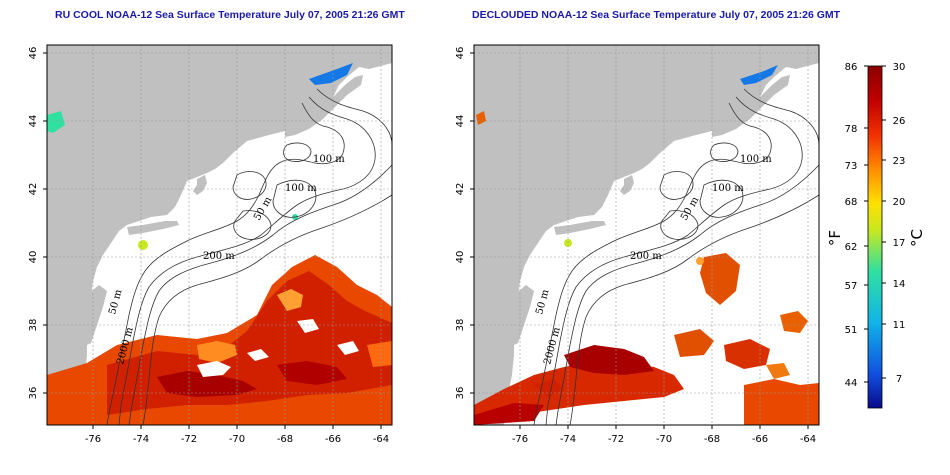 The height and width of the screenshot is (475, 950). What do you see at coordinates (568, 439) in the screenshot?
I see `right-lon-tick-label: -74` at bounding box center [568, 439].